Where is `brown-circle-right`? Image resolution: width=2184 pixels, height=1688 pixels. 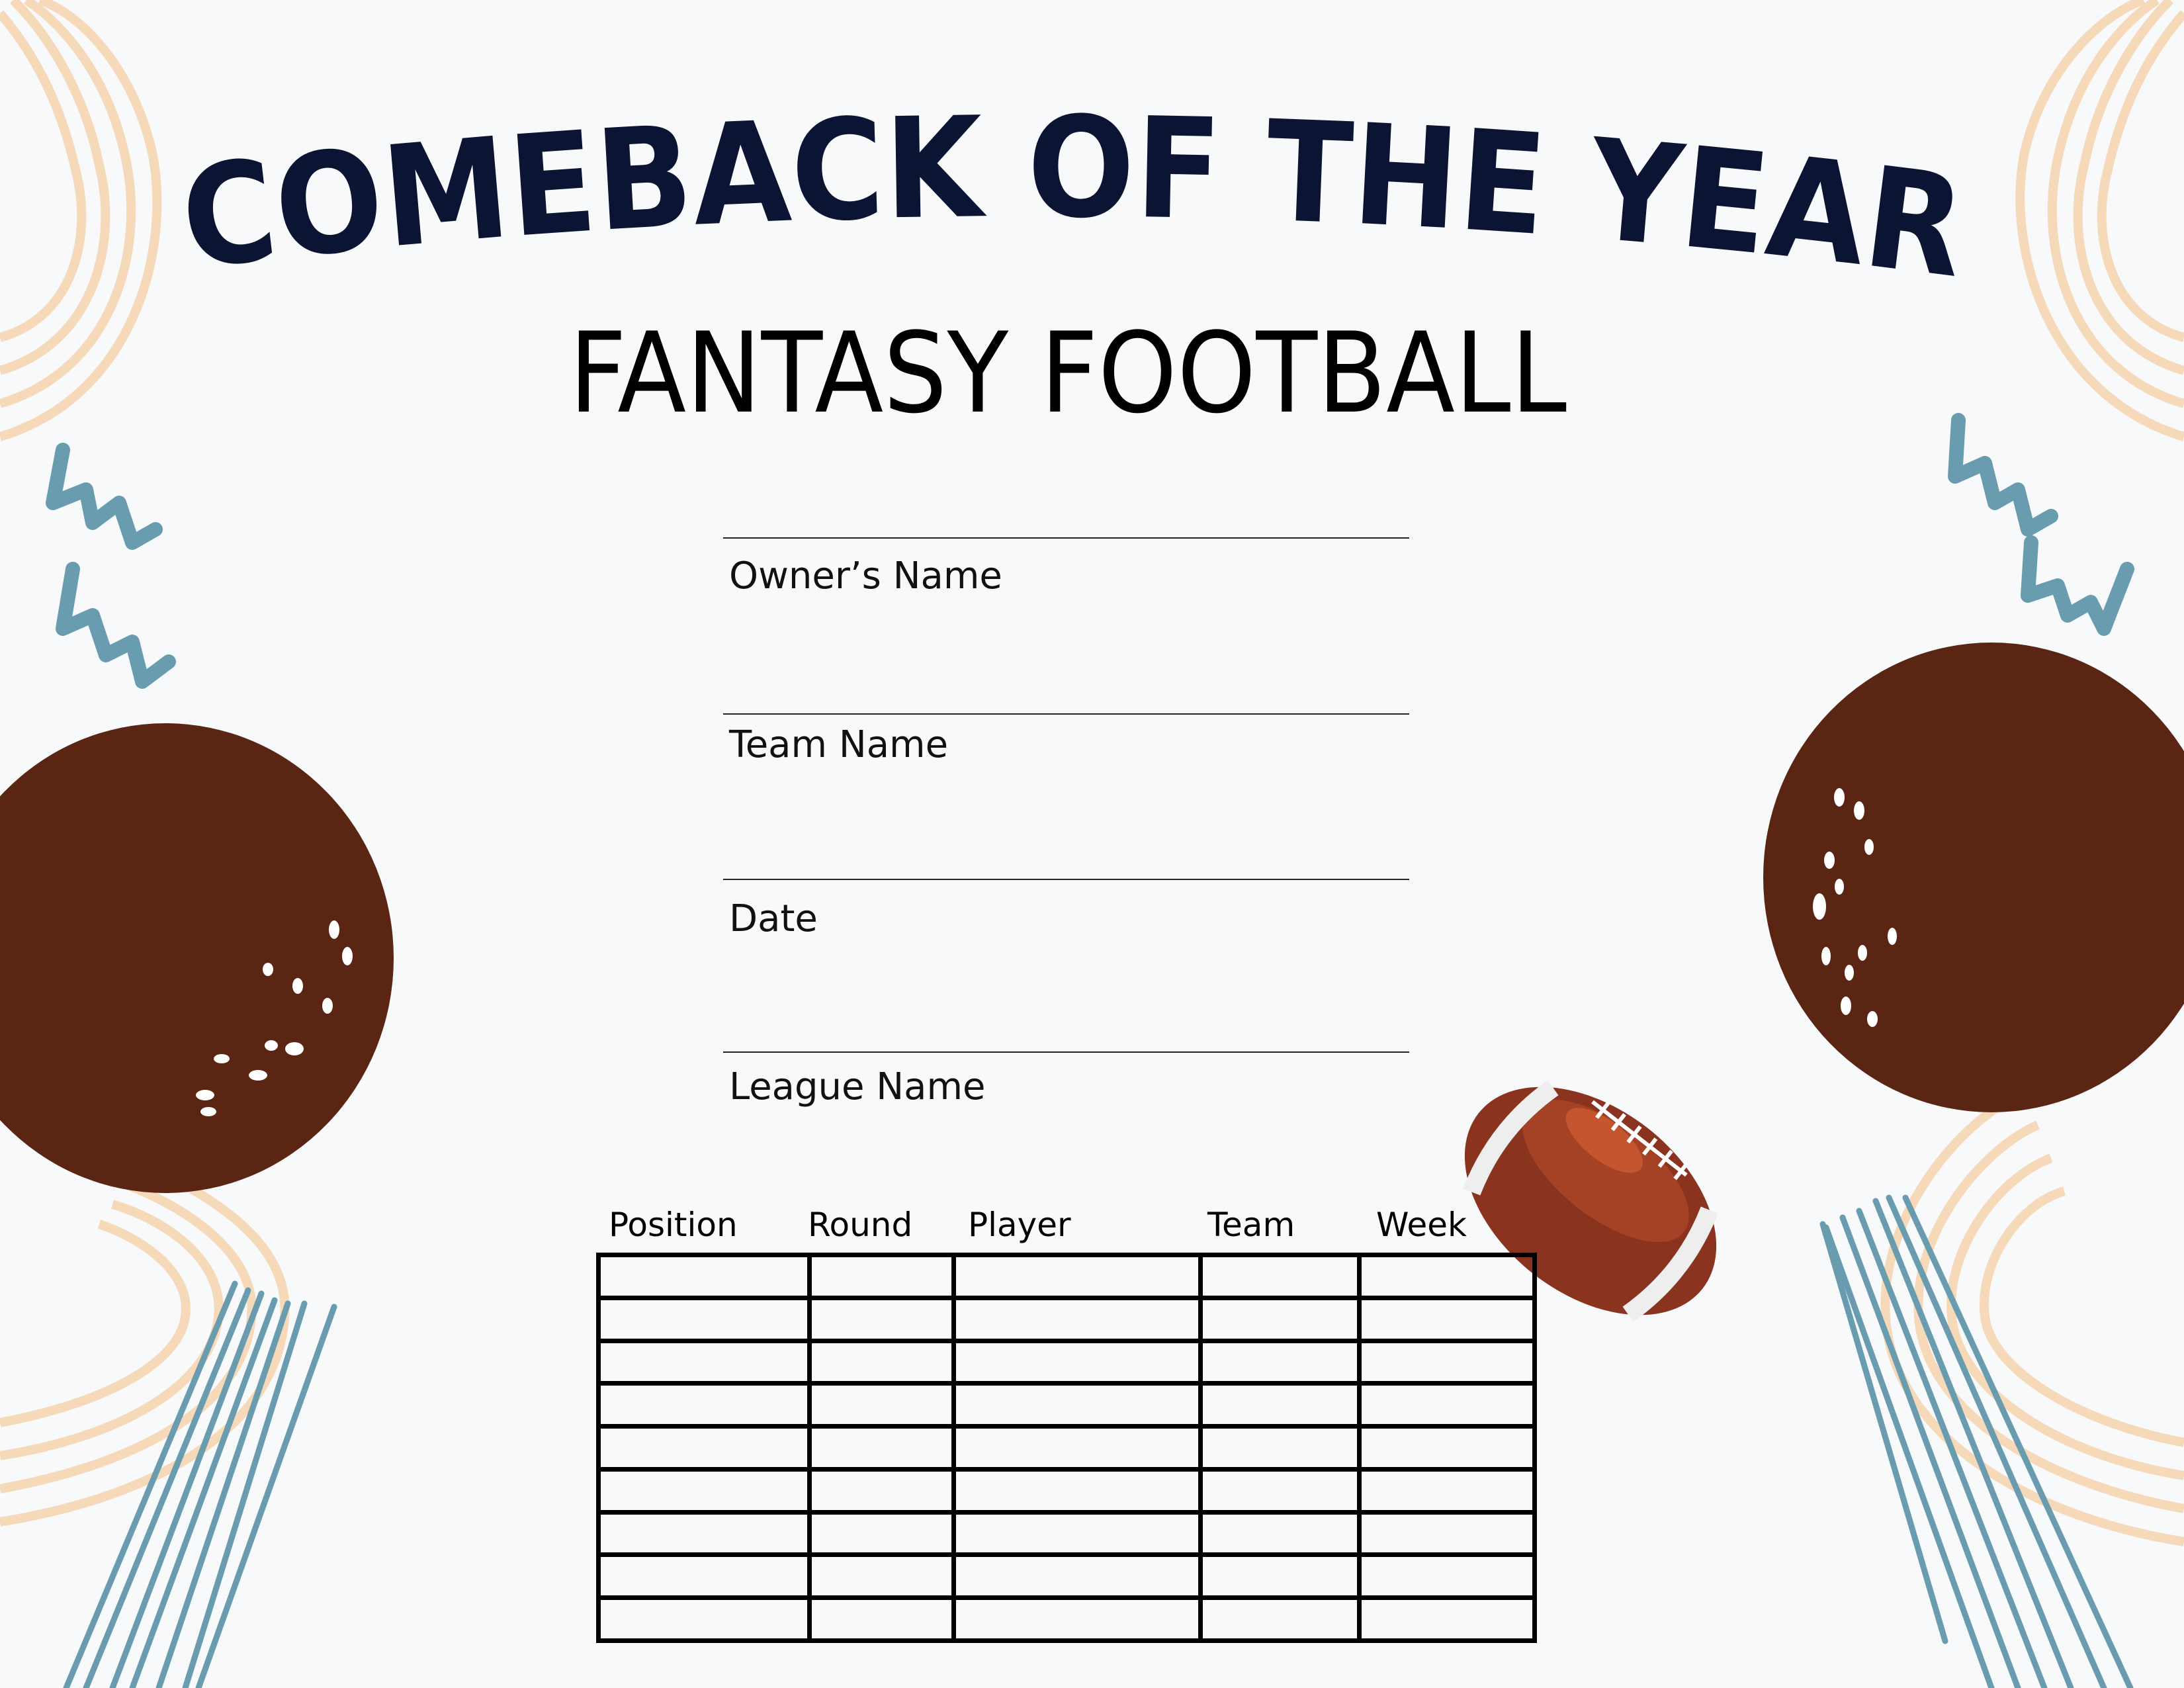
brown-circle-right is located at coordinates (1974, 877).